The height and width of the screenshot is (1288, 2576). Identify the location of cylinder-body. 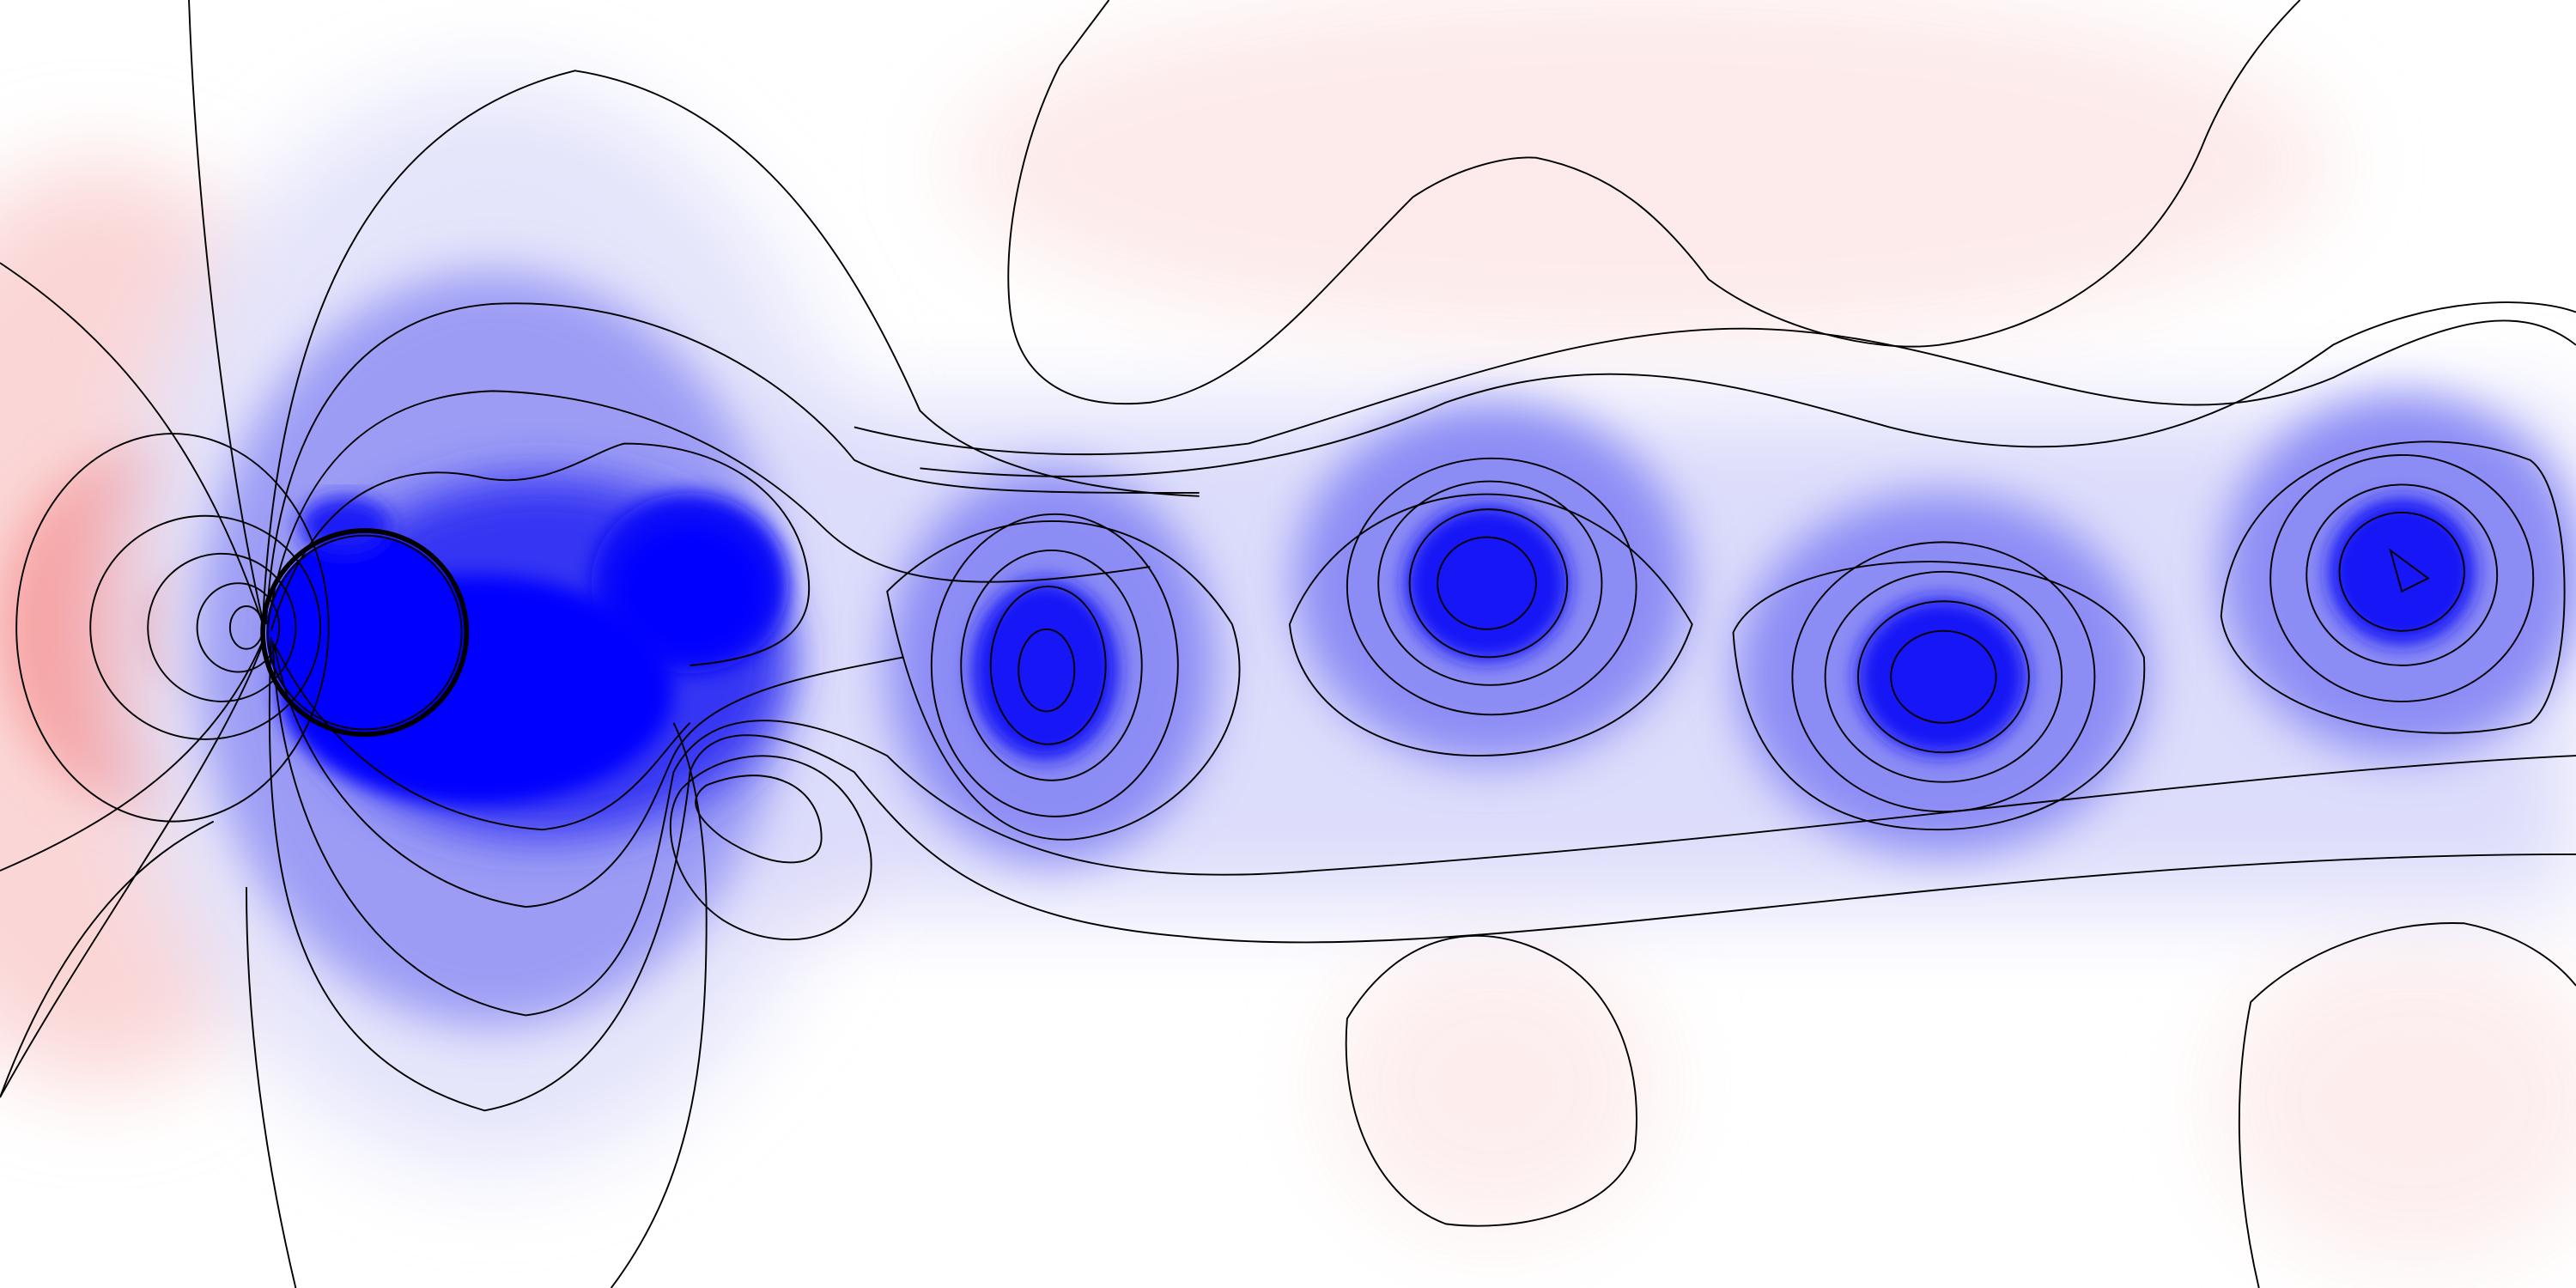
(365, 633).